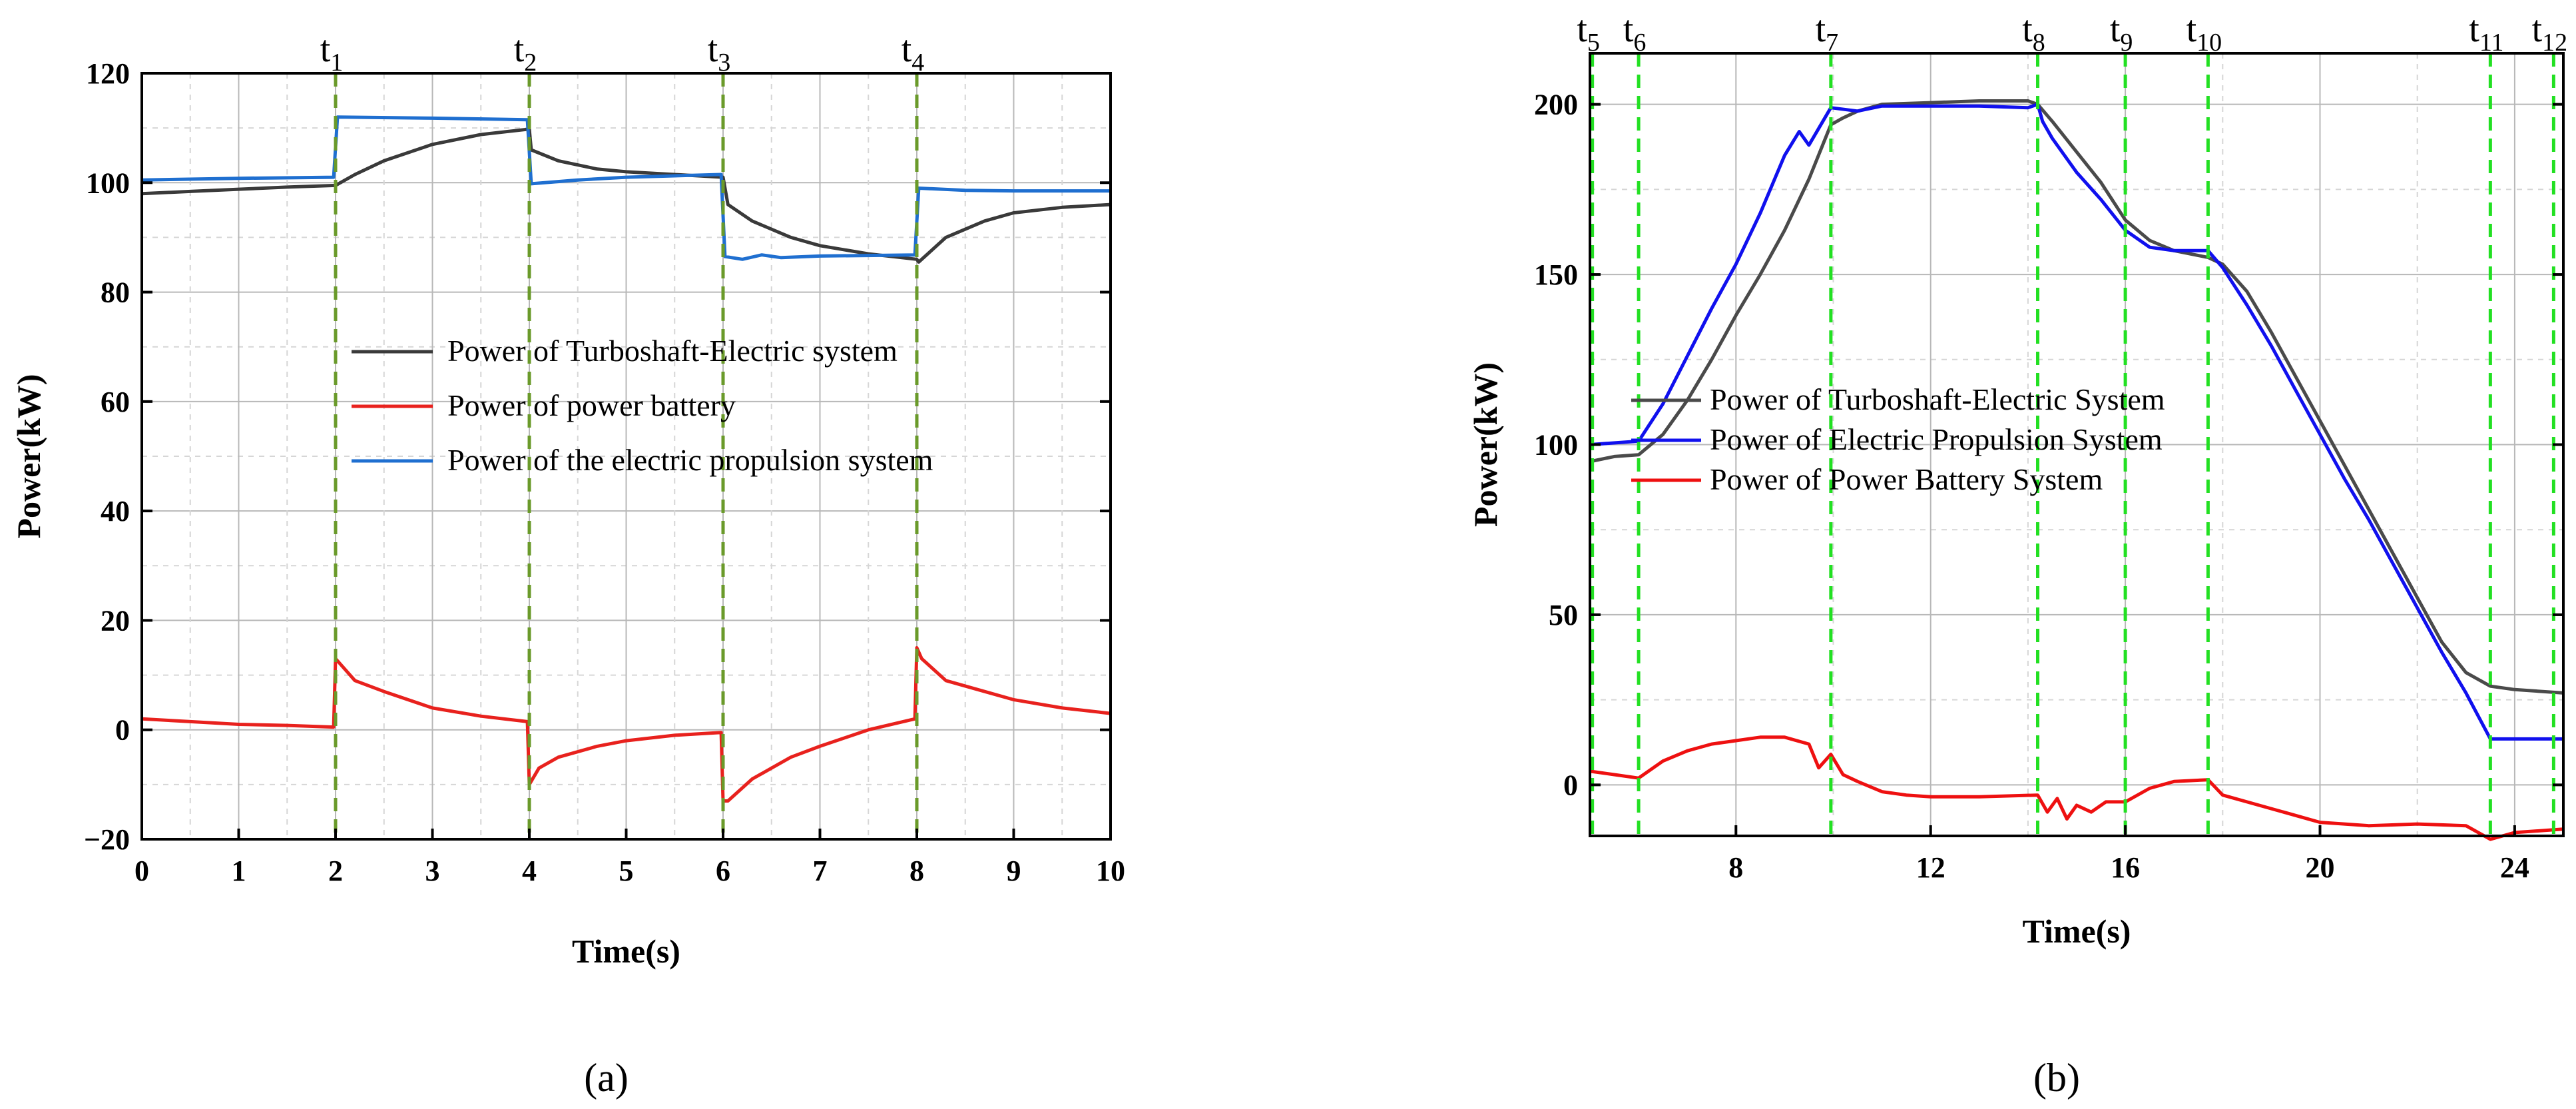 This screenshot has width=2576, height=1109. I want to click on event-marker-subscript: 6, so click(1640, 43).